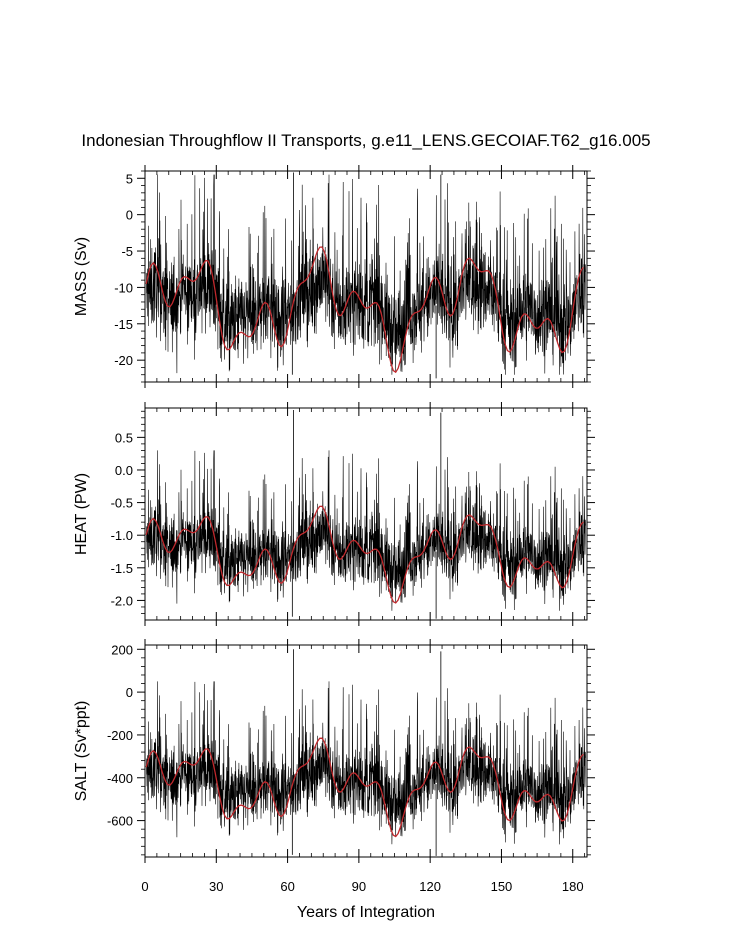 The image size is (733, 945). I want to click on mass-ytick-label: -10, so click(123, 287).